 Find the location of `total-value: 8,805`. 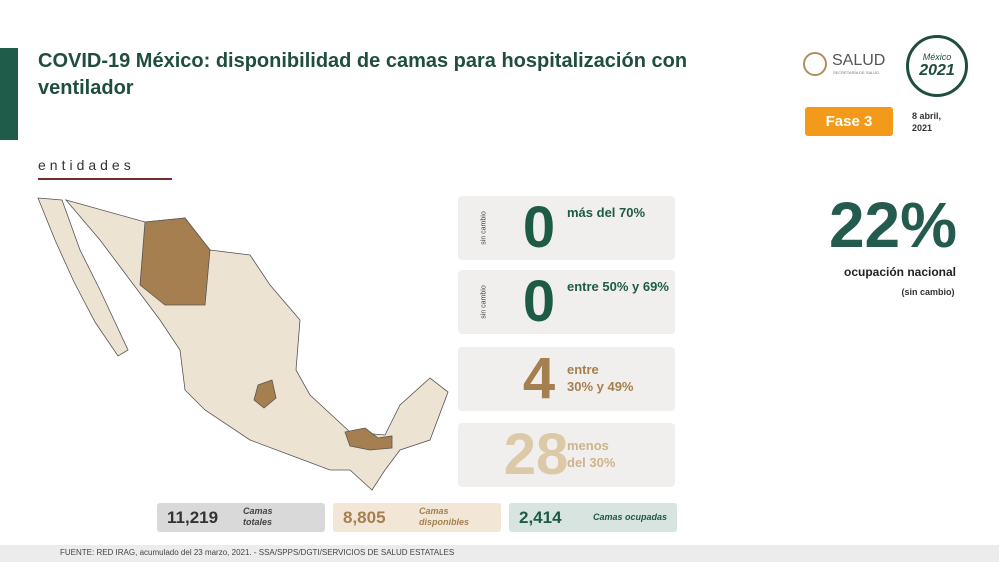

total-value: 8,805 is located at coordinates (364, 517).